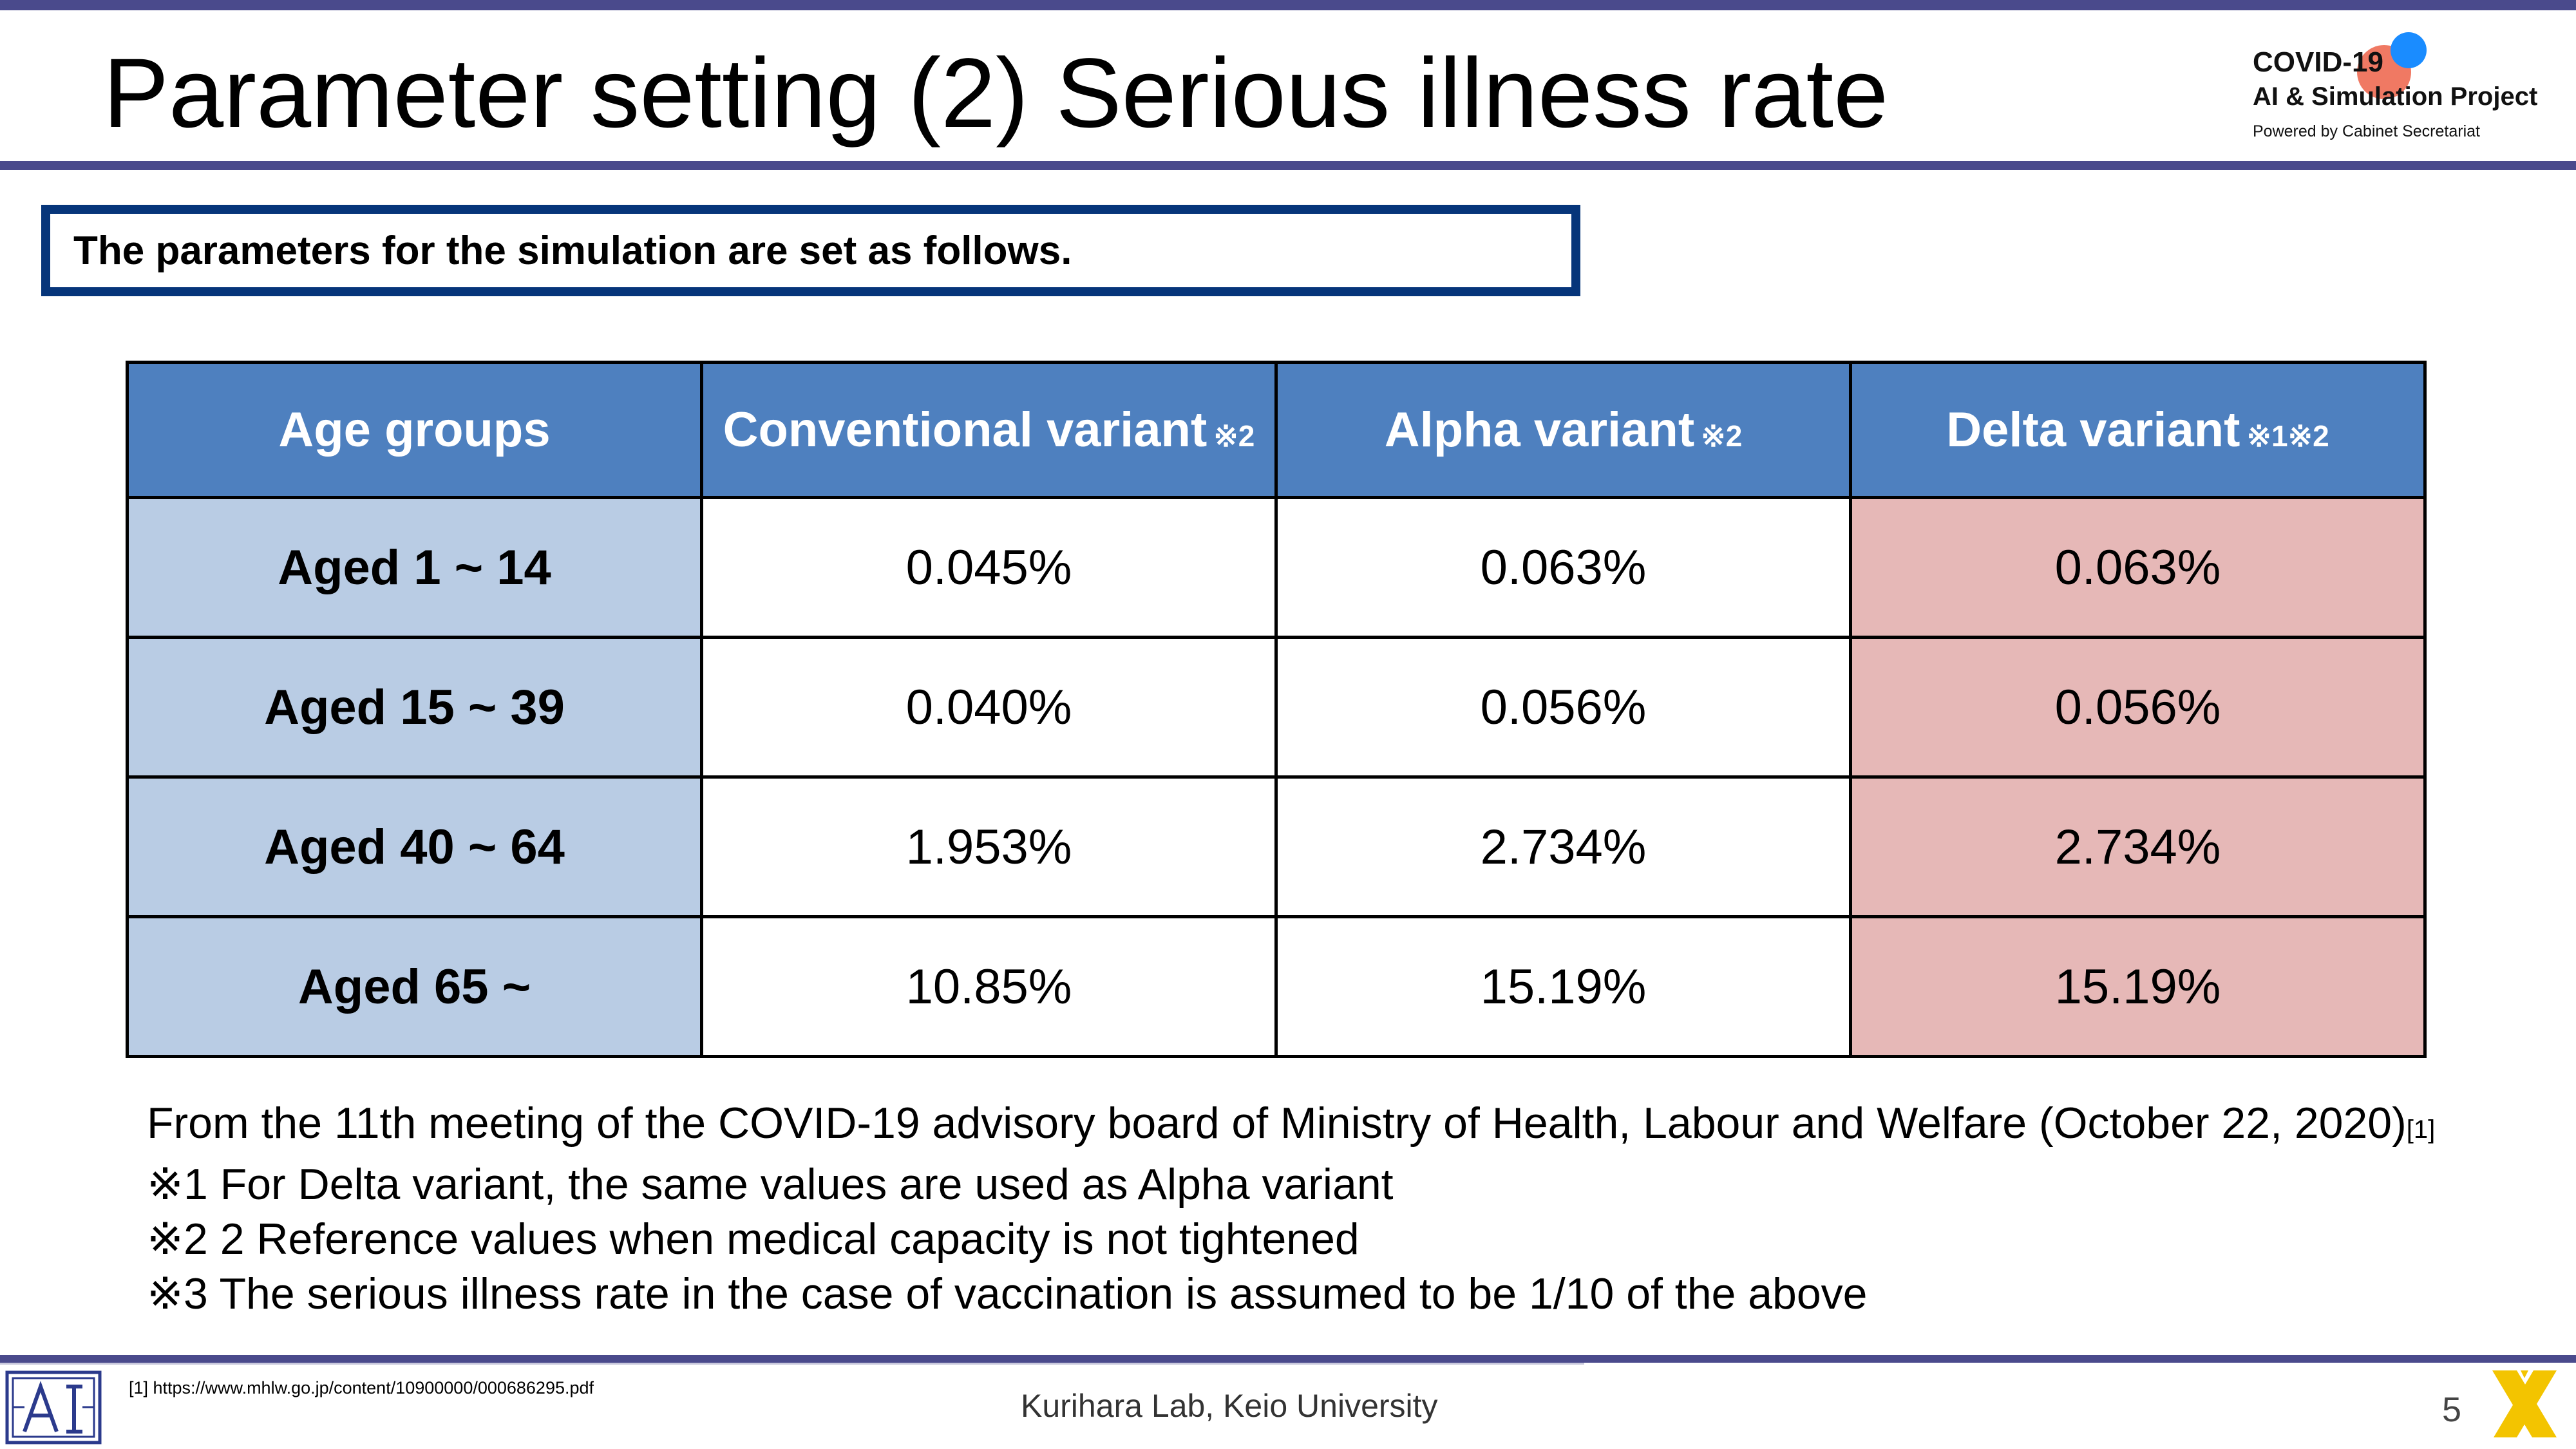 The width and height of the screenshot is (2576, 1449). Describe the element at coordinates (415, 846) in the screenshot. I see `age-cell: Aged 40 ~ 64` at that location.